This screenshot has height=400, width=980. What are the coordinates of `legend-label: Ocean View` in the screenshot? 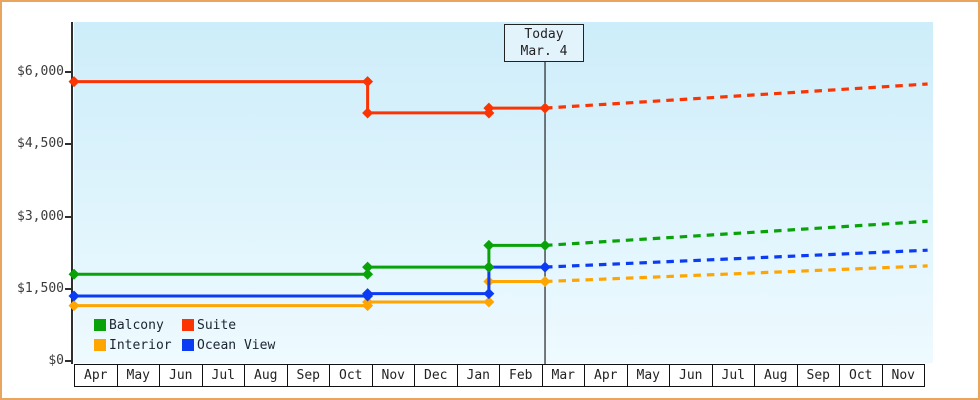 It's located at (236, 345).